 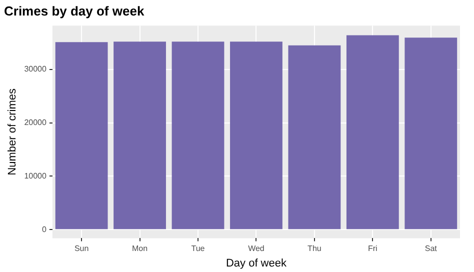 What do you see at coordinates (44, 229) in the screenshot?
I see `y-tick-label: 0` at bounding box center [44, 229].